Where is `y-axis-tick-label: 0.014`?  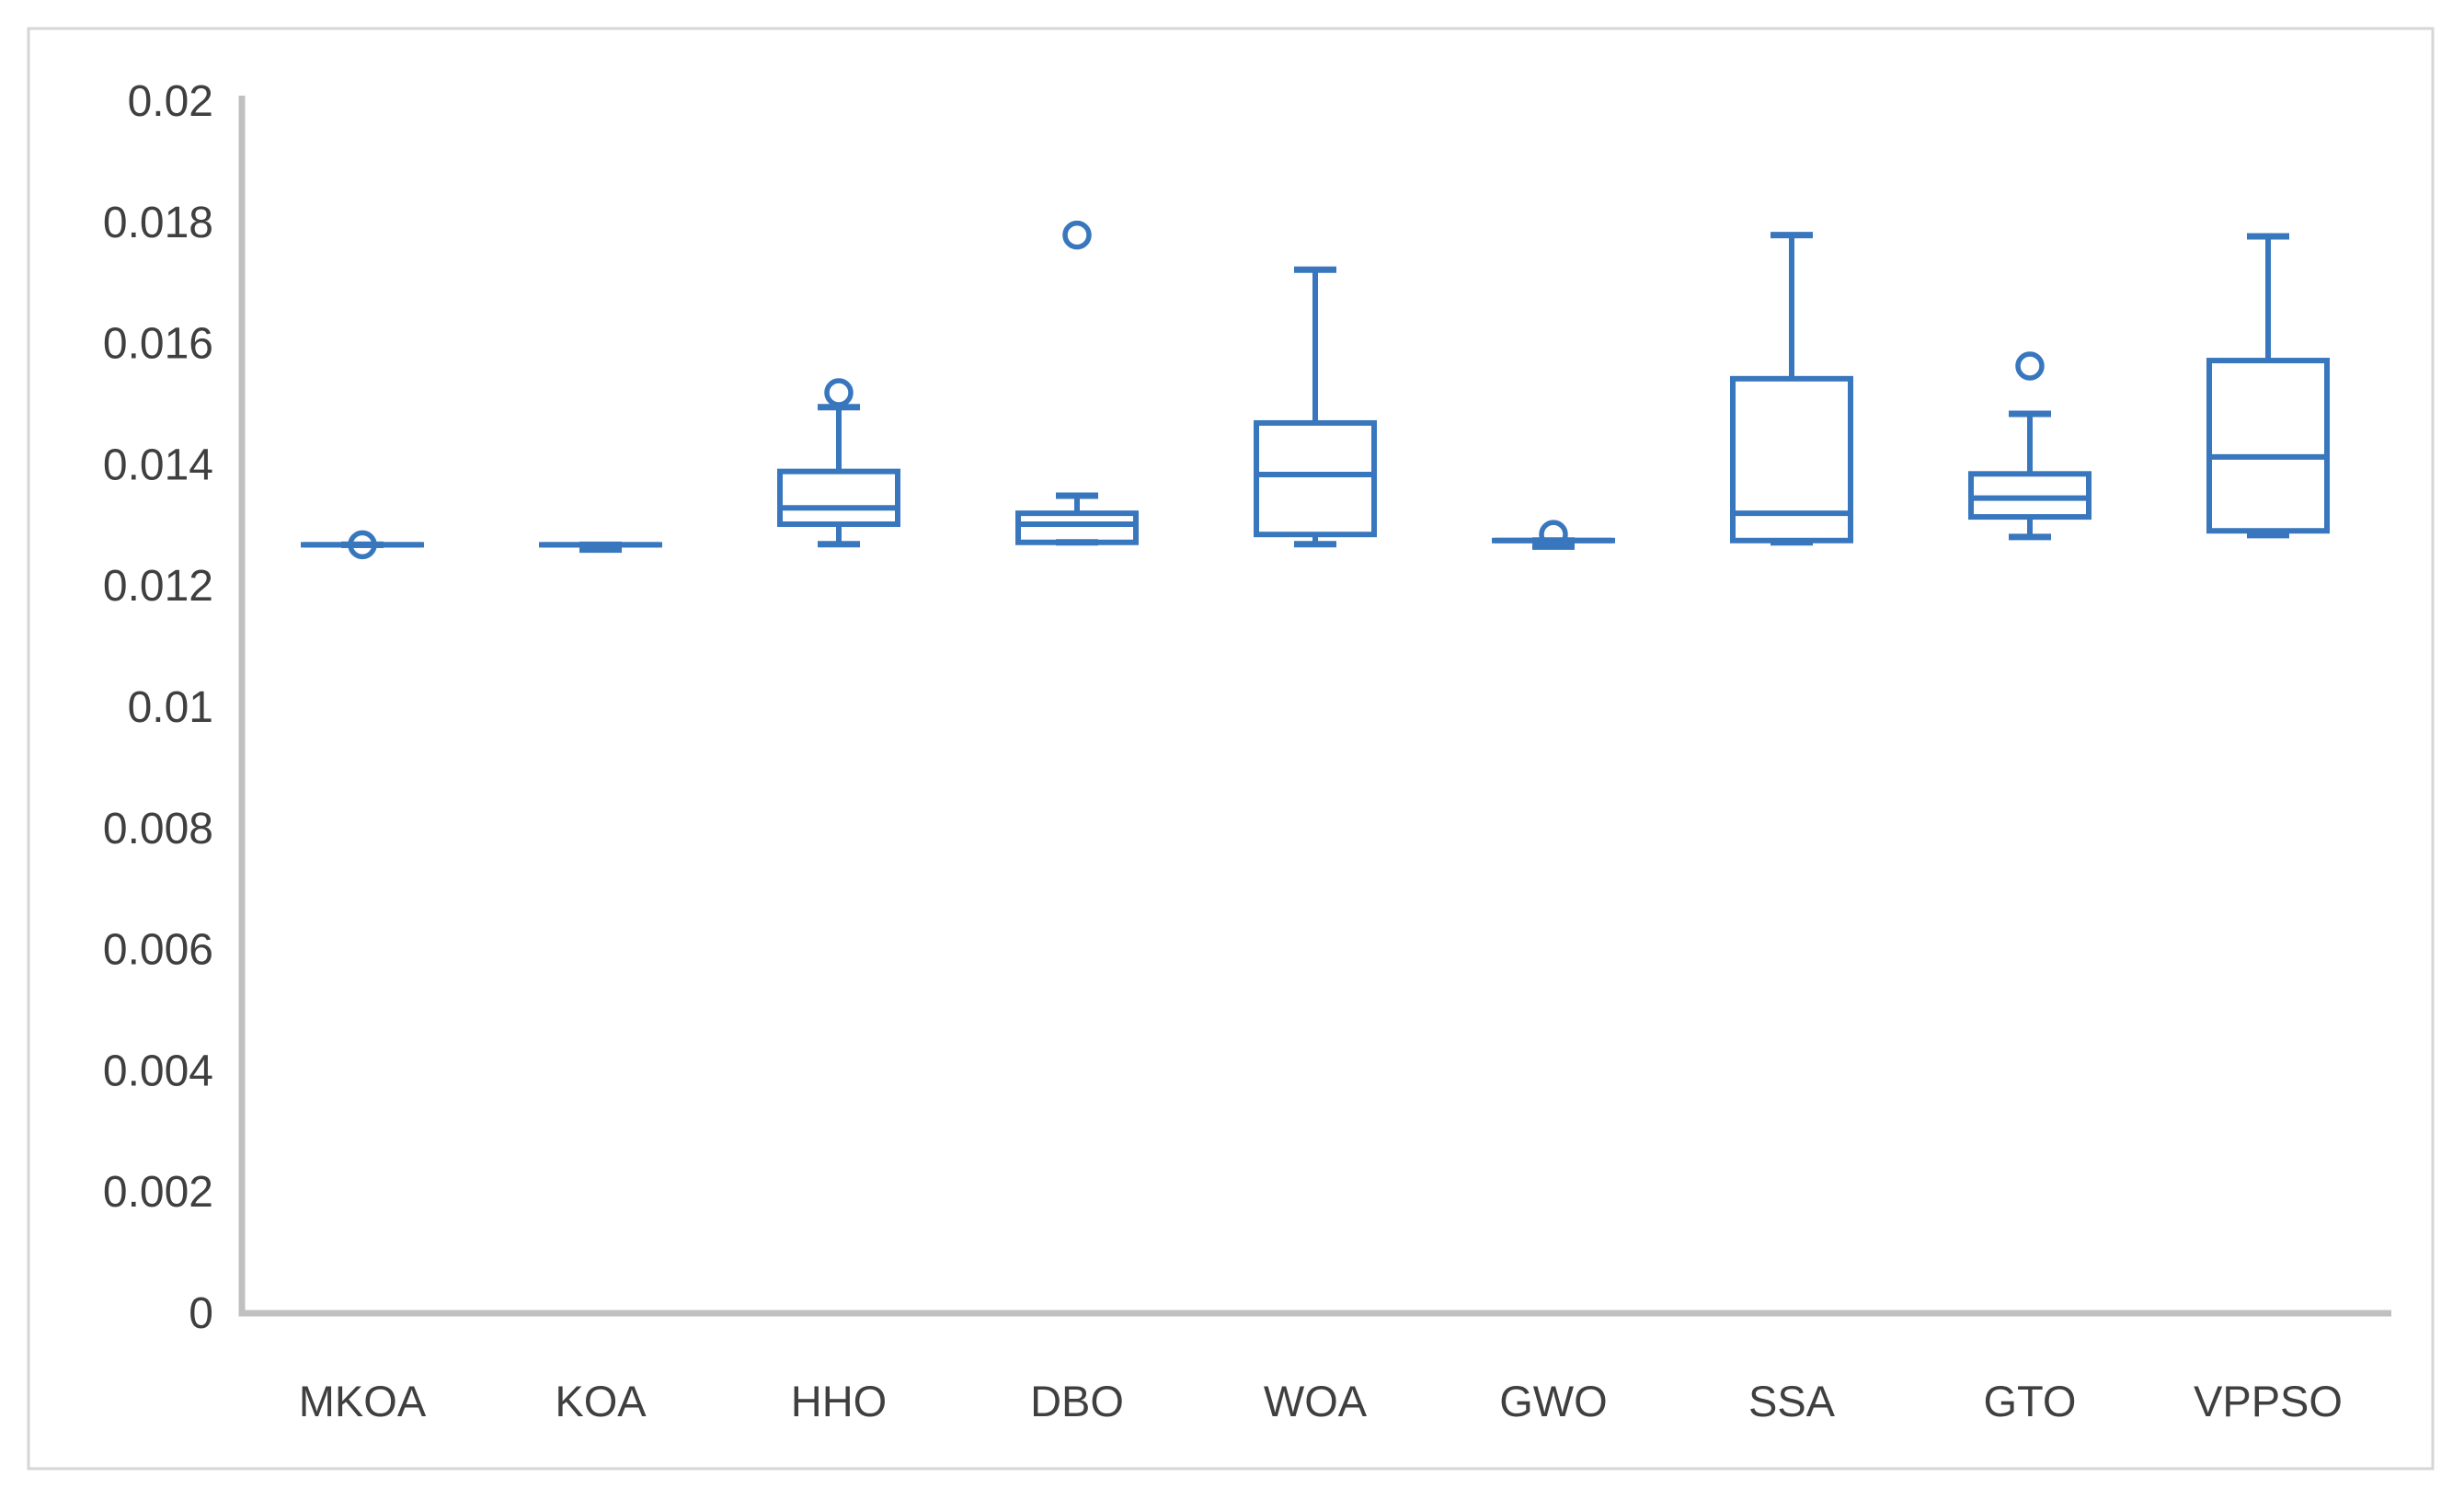
y-axis-tick-label: 0.014 is located at coordinates (158, 465).